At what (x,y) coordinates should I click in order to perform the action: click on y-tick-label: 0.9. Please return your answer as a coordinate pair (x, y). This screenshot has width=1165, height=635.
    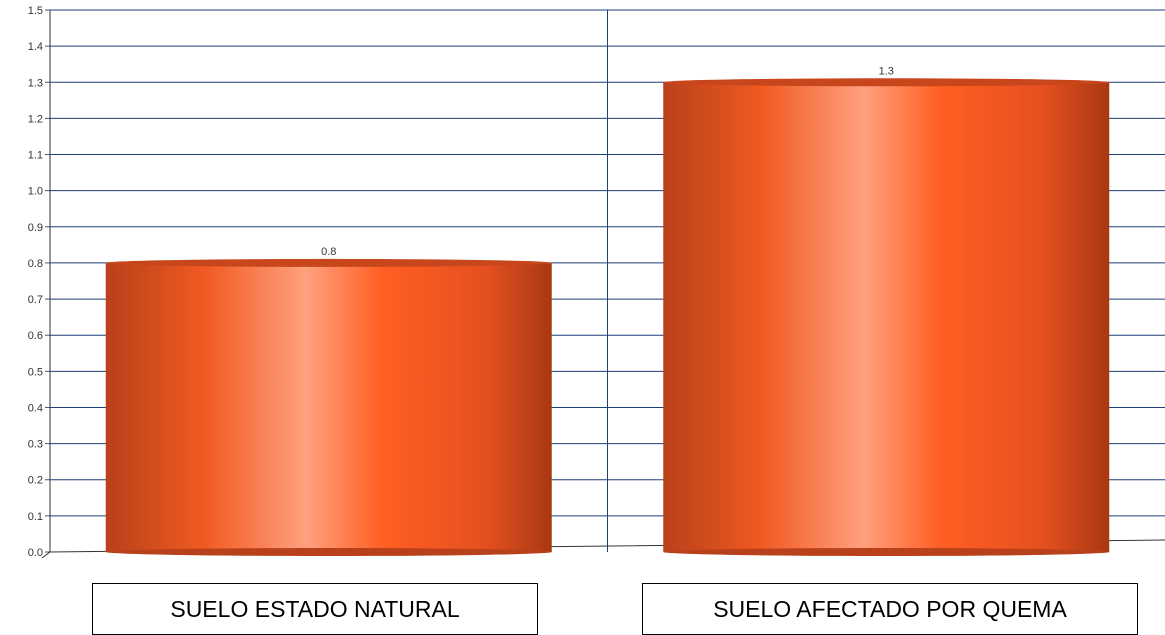
    Looking at the image, I should click on (35, 228).